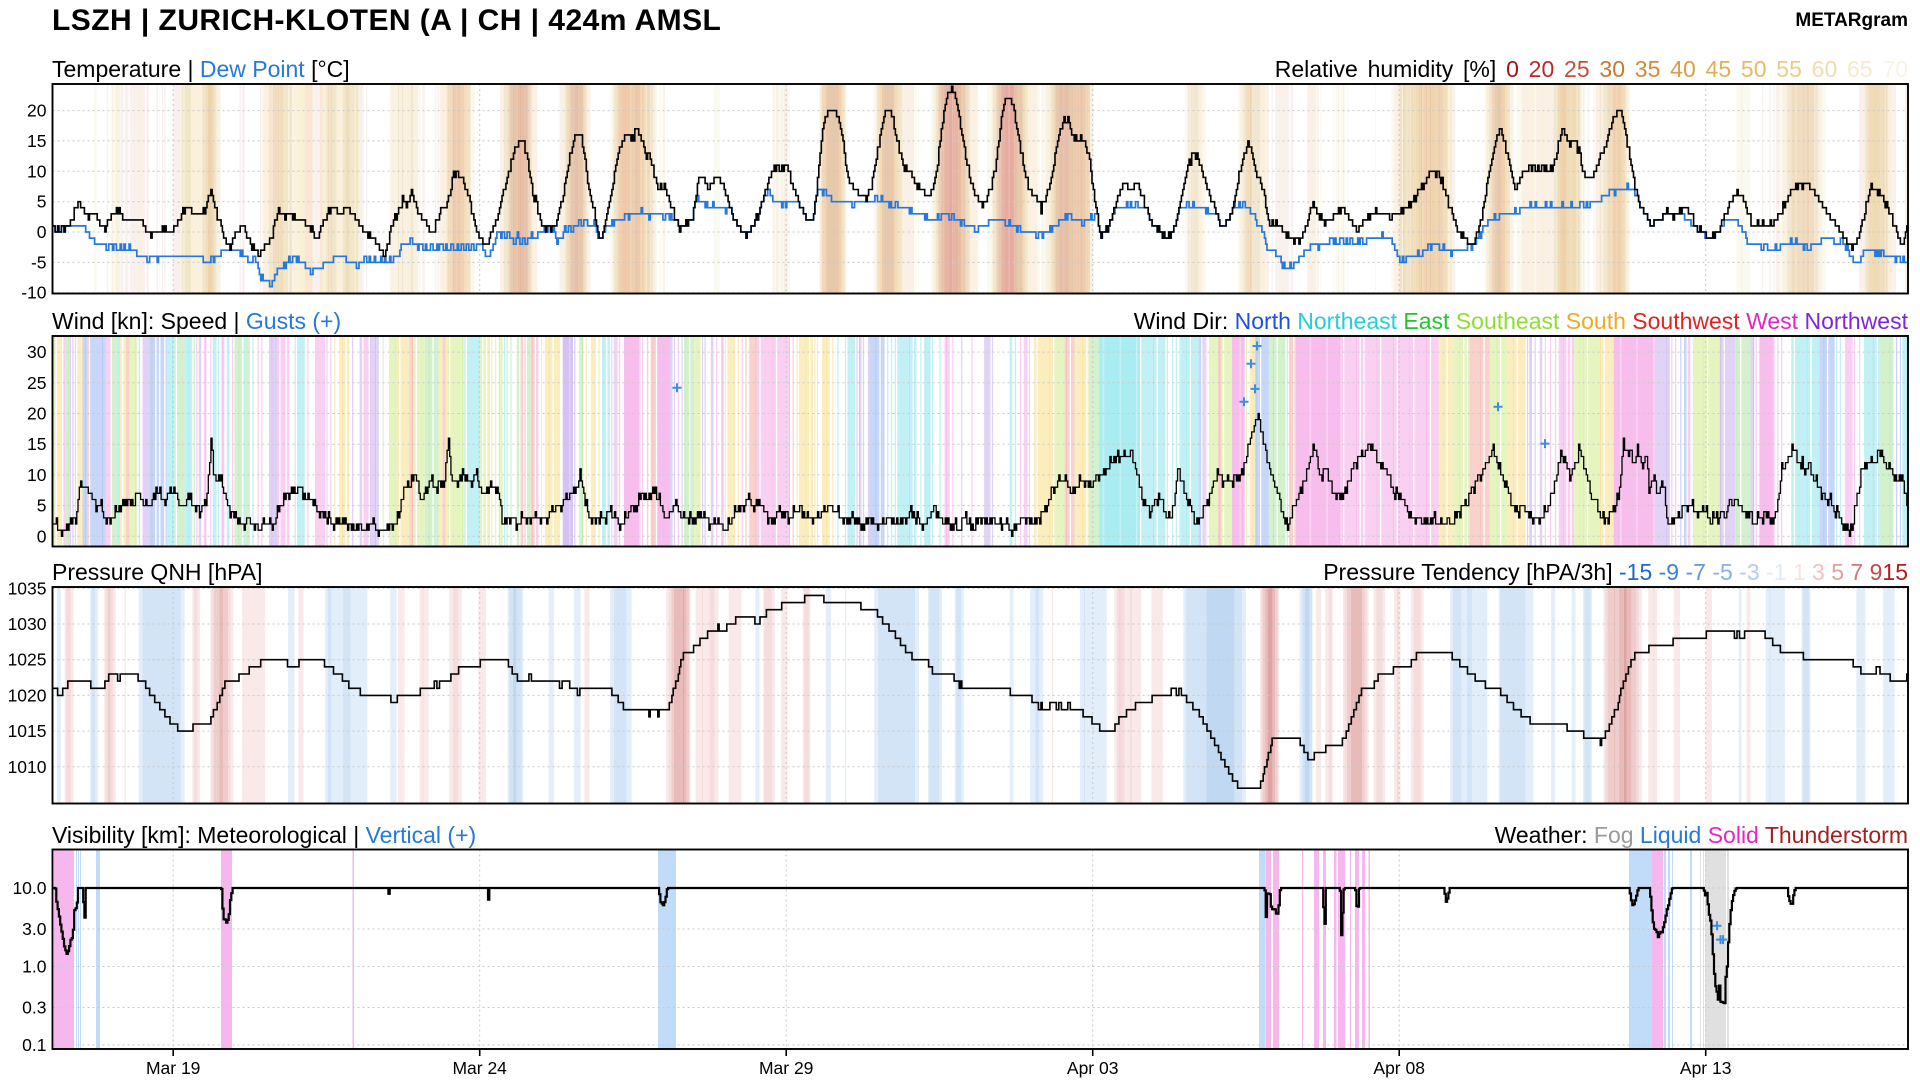 The width and height of the screenshot is (1920, 1080). What do you see at coordinates (27, 731) in the screenshot?
I see `svg-text: 1015` at bounding box center [27, 731].